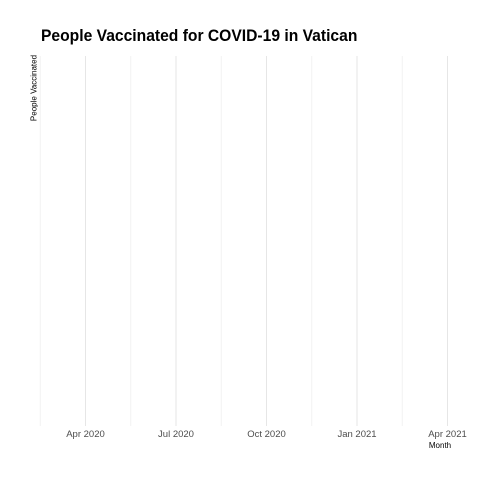  What do you see at coordinates (85, 434) in the screenshot?
I see `x-tick-label: Apr 2020` at bounding box center [85, 434].